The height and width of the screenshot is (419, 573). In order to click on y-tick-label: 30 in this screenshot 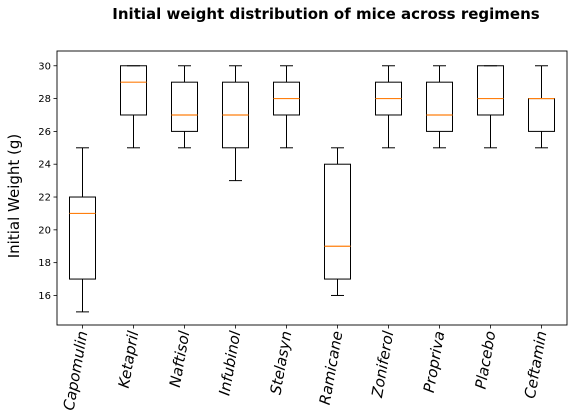, I will do `click(44, 66)`.